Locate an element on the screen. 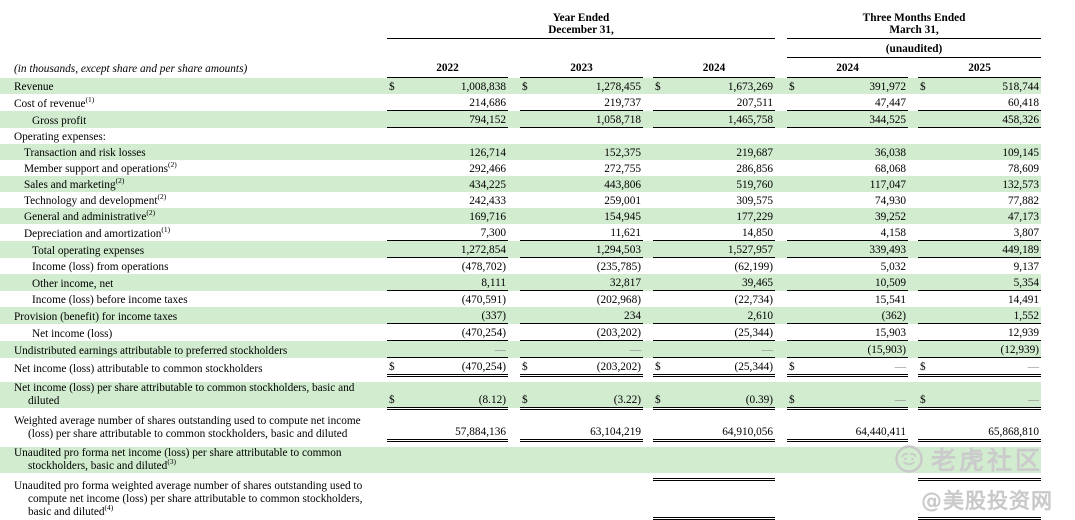  value-cell: 272,755 is located at coordinates (622, 169).